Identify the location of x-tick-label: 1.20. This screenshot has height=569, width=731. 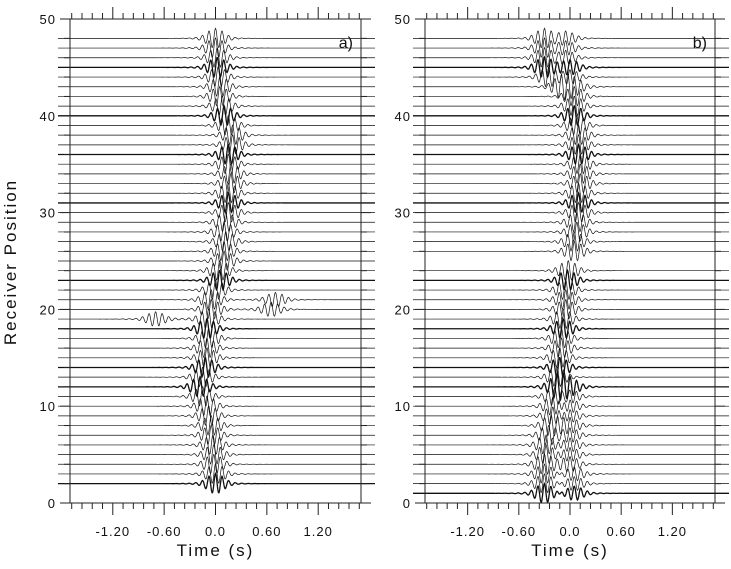
(672, 531).